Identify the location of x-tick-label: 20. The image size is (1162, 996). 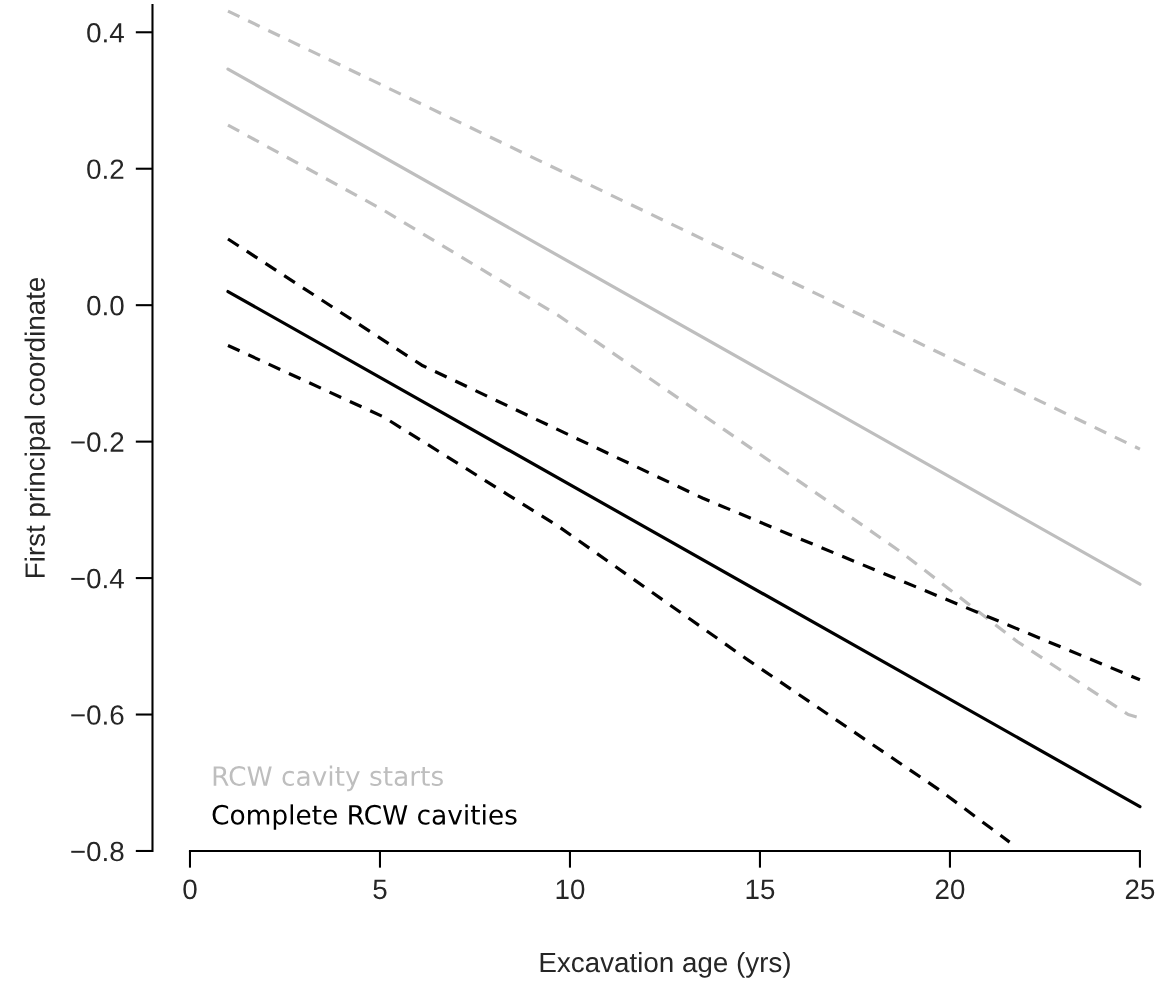
(950, 889).